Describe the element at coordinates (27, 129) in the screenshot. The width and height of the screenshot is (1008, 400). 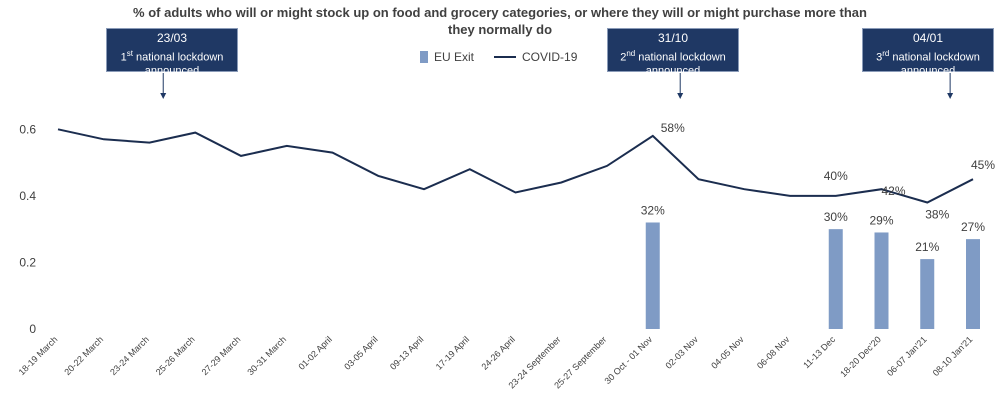
I see `y-tick-label: 0.6` at that location.